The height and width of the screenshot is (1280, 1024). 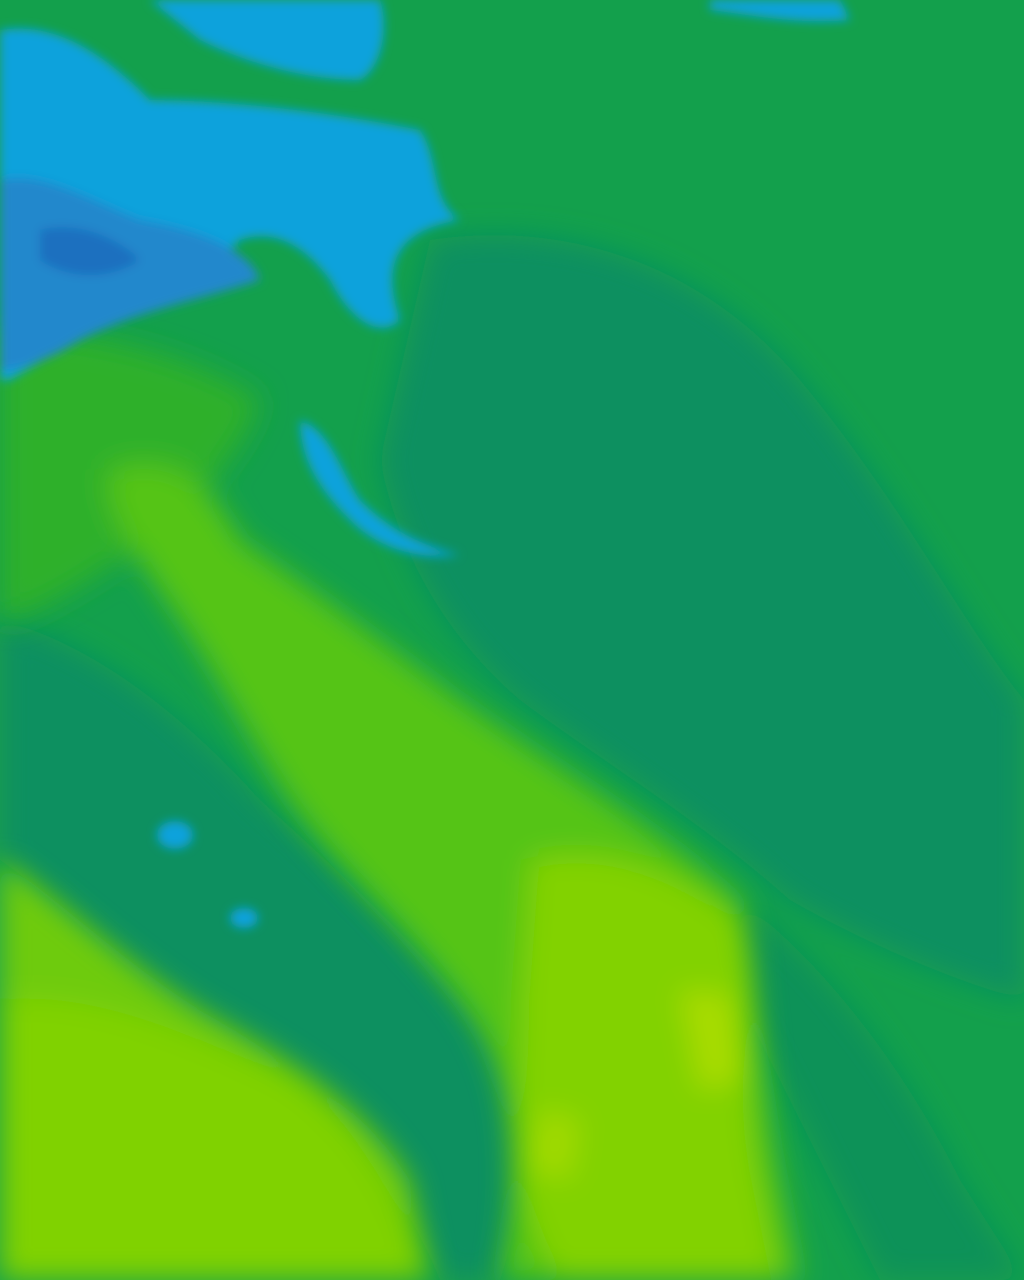 What do you see at coordinates (882, 1090) in the screenshot?
I see `teal-region` at bounding box center [882, 1090].